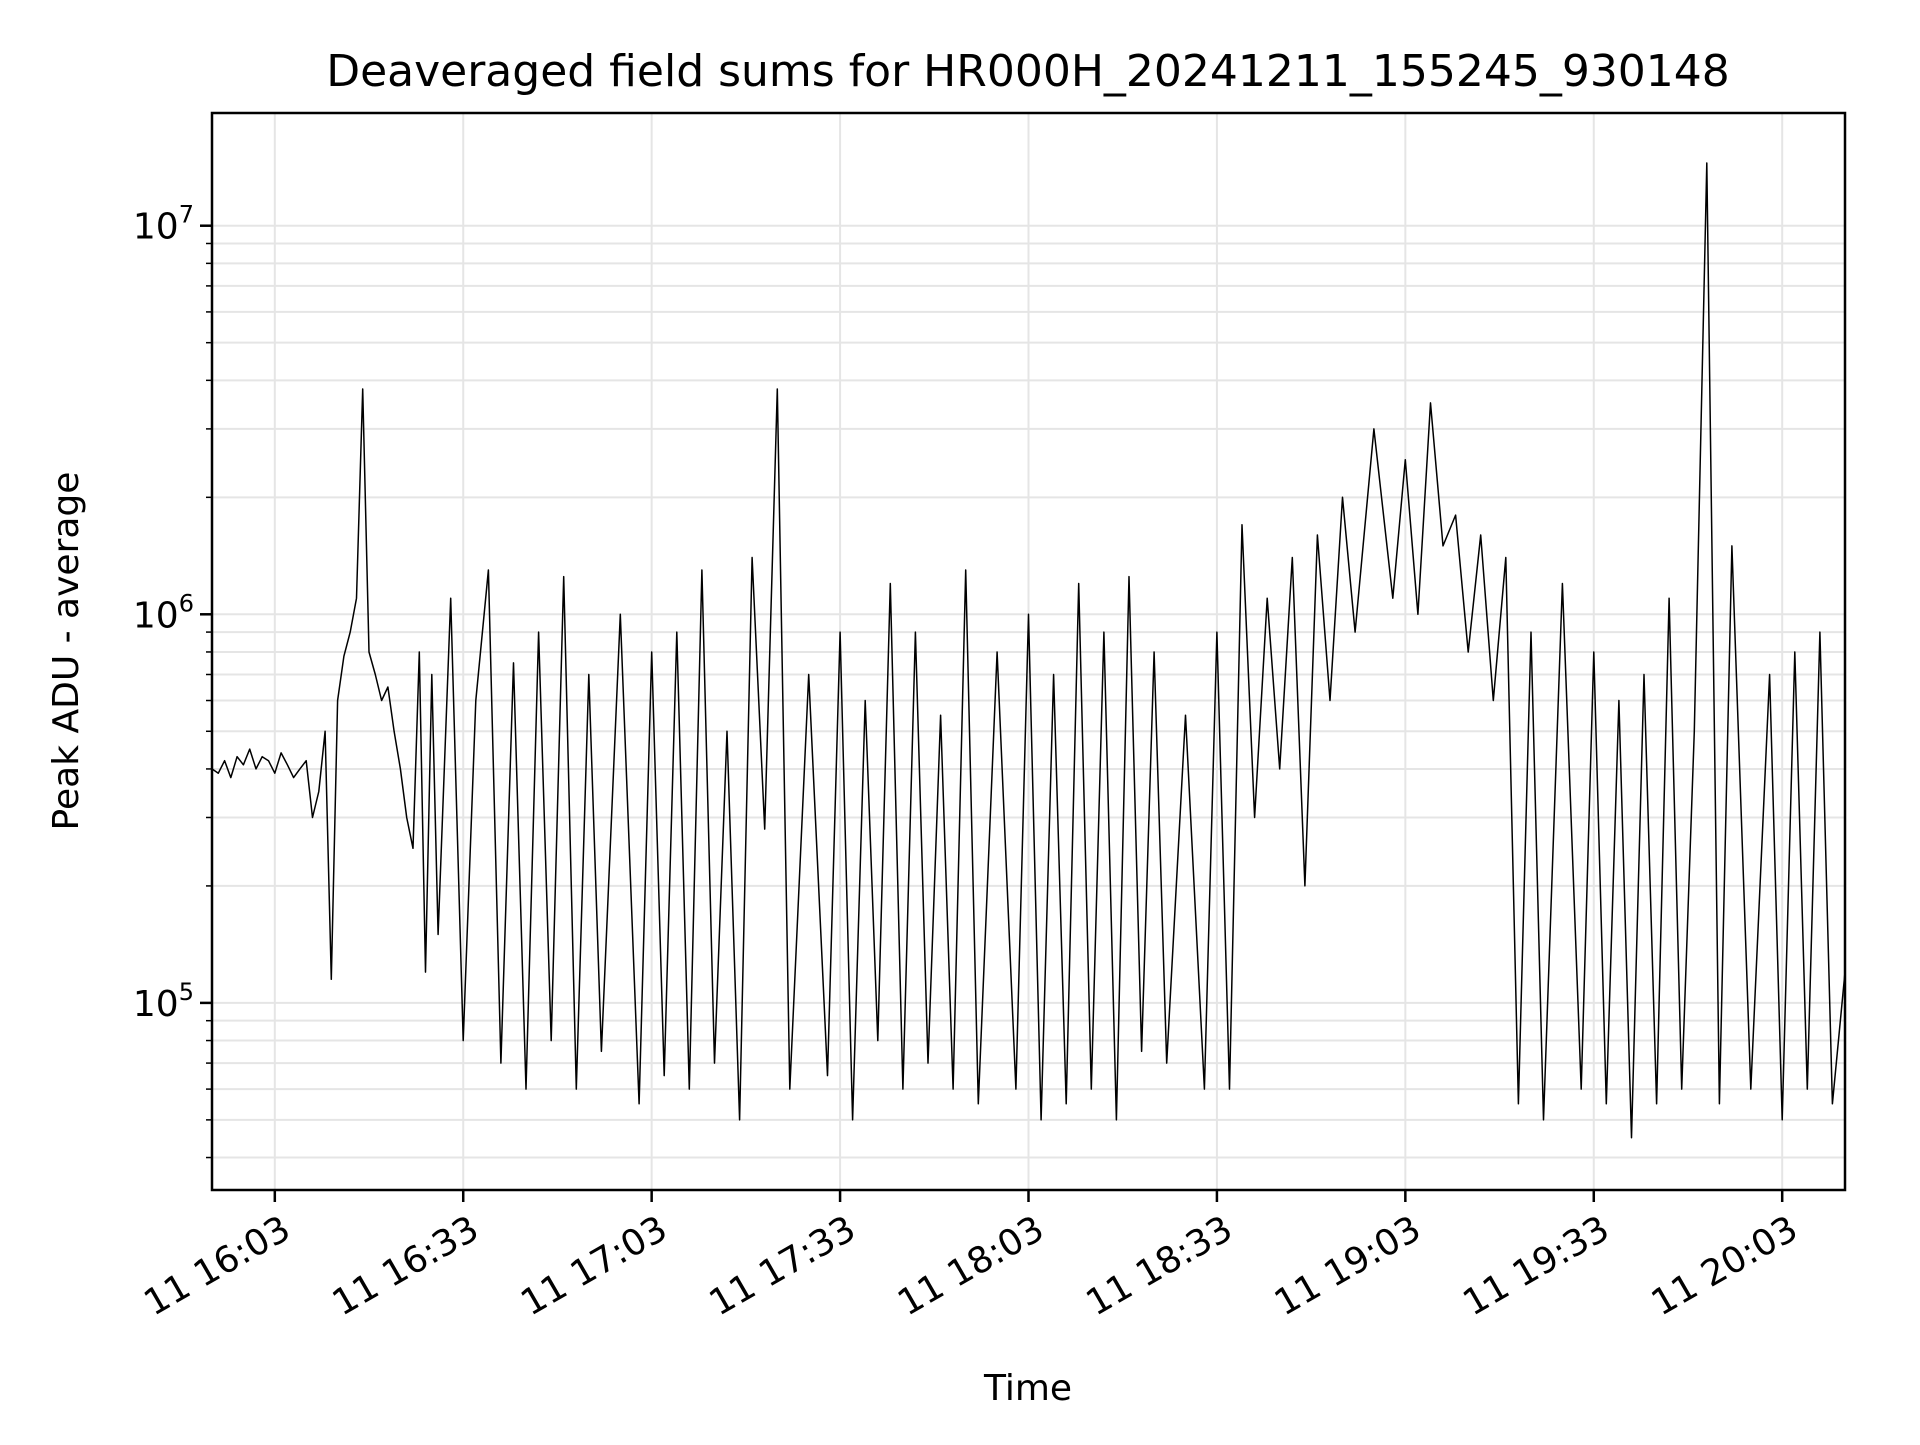  I want to click on y-tick-labels: 10⁵ 10⁶ 10⁷, so click(163, 613).